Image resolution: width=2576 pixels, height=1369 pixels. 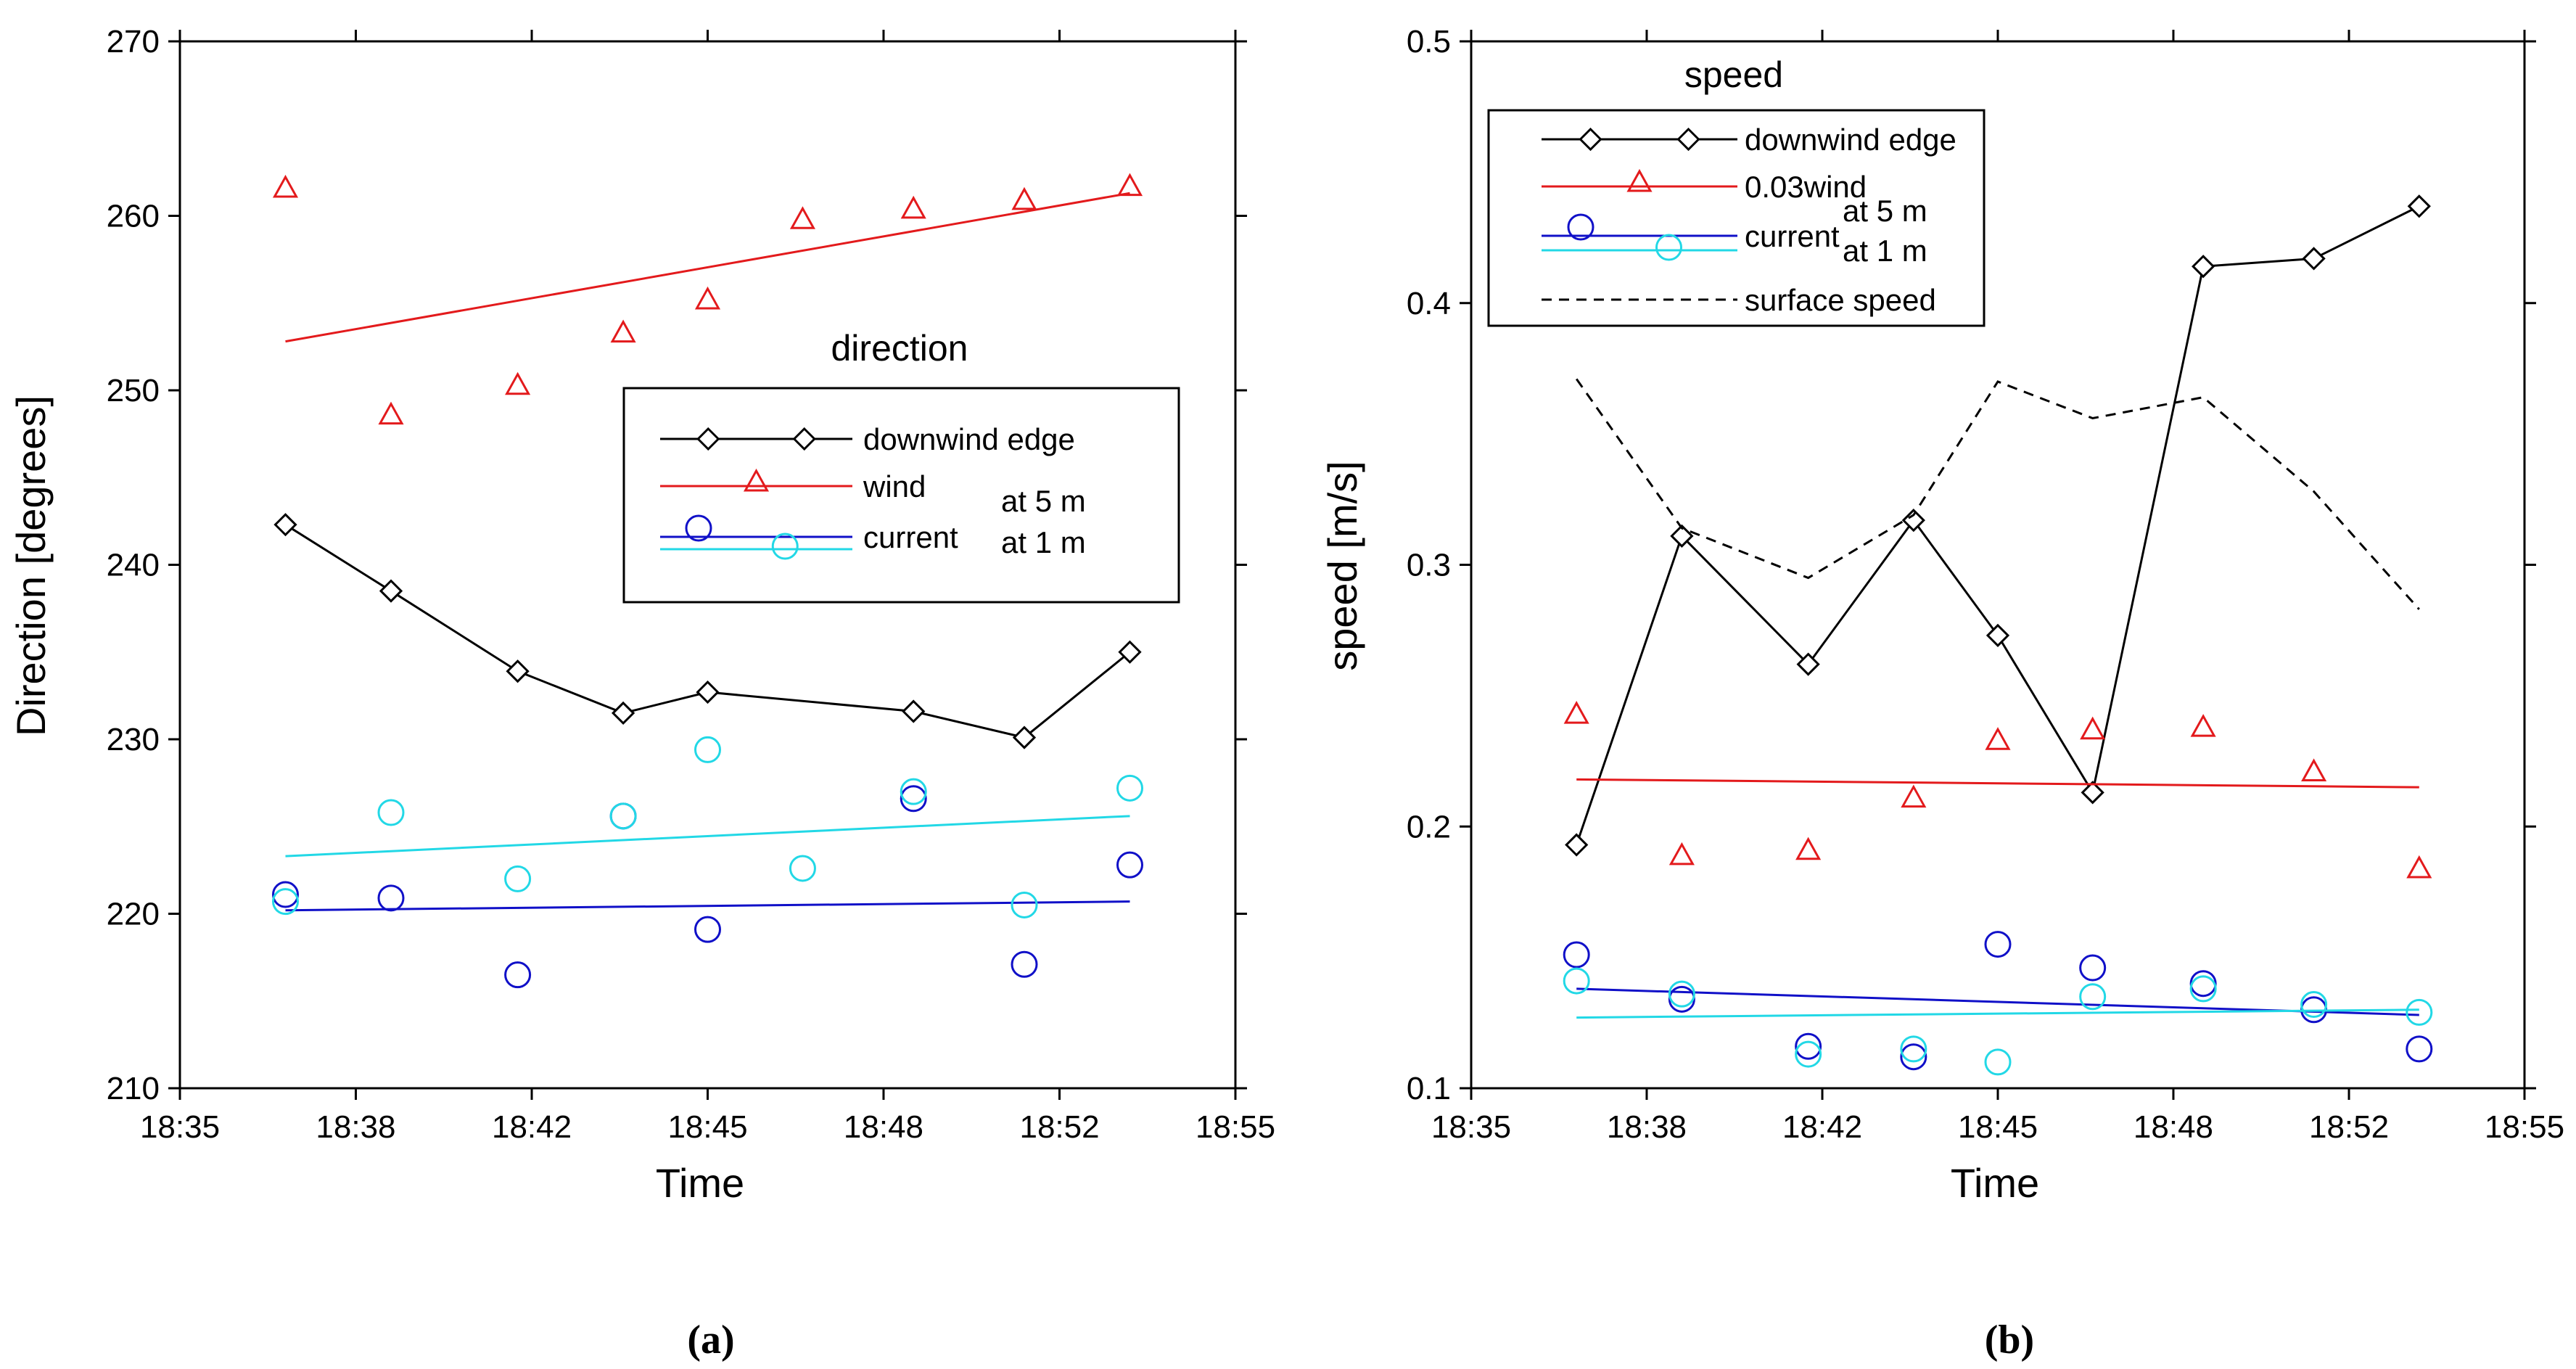 What do you see at coordinates (1806, 187) in the screenshot?
I see `legend-entry-label: 0.03wind` at bounding box center [1806, 187].